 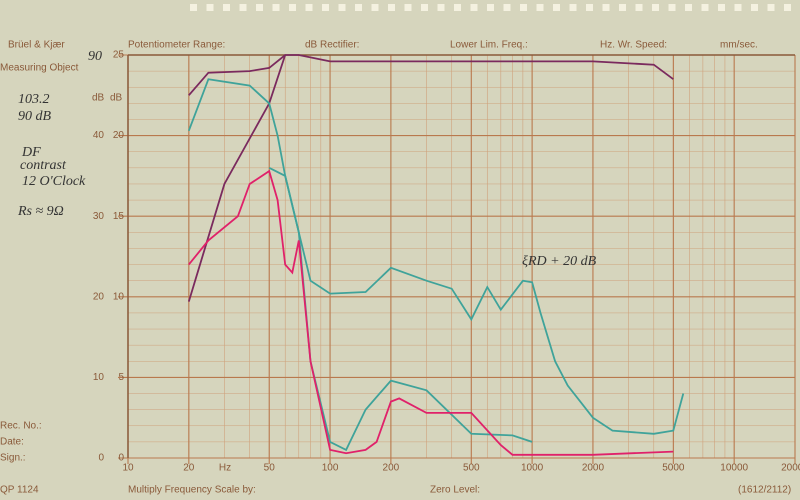 I want to click on x-tick-label: 1000, so click(x=532, y=468).